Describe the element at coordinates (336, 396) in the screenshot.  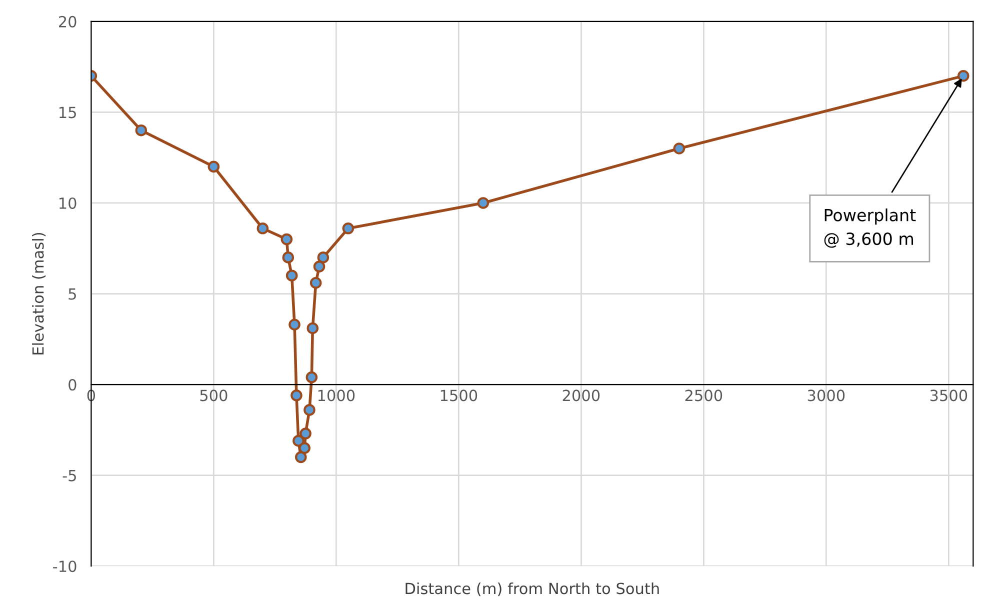
I see `x-tick-label: 1000` at that location.